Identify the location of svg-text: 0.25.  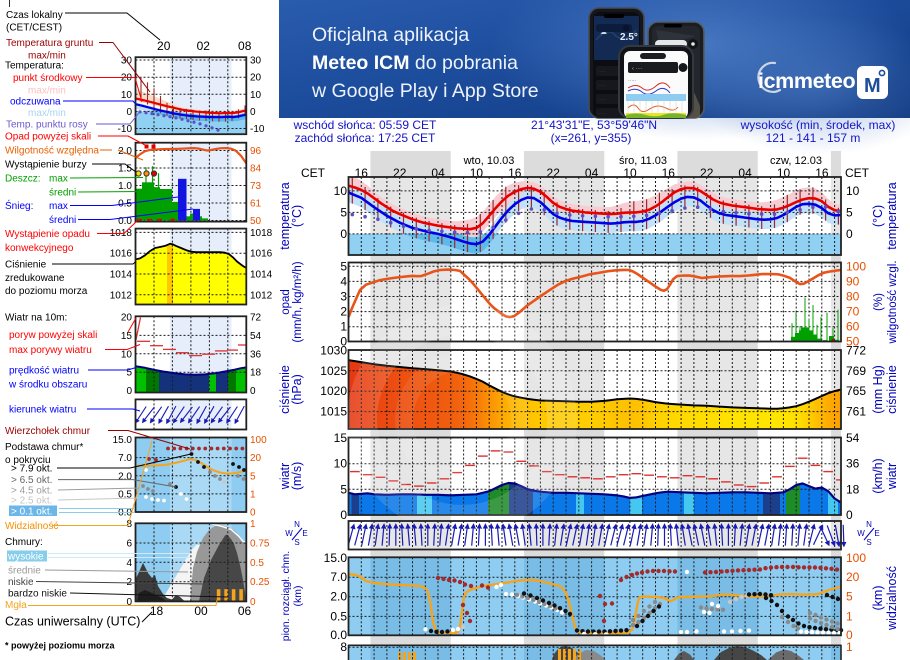
(260, 582).